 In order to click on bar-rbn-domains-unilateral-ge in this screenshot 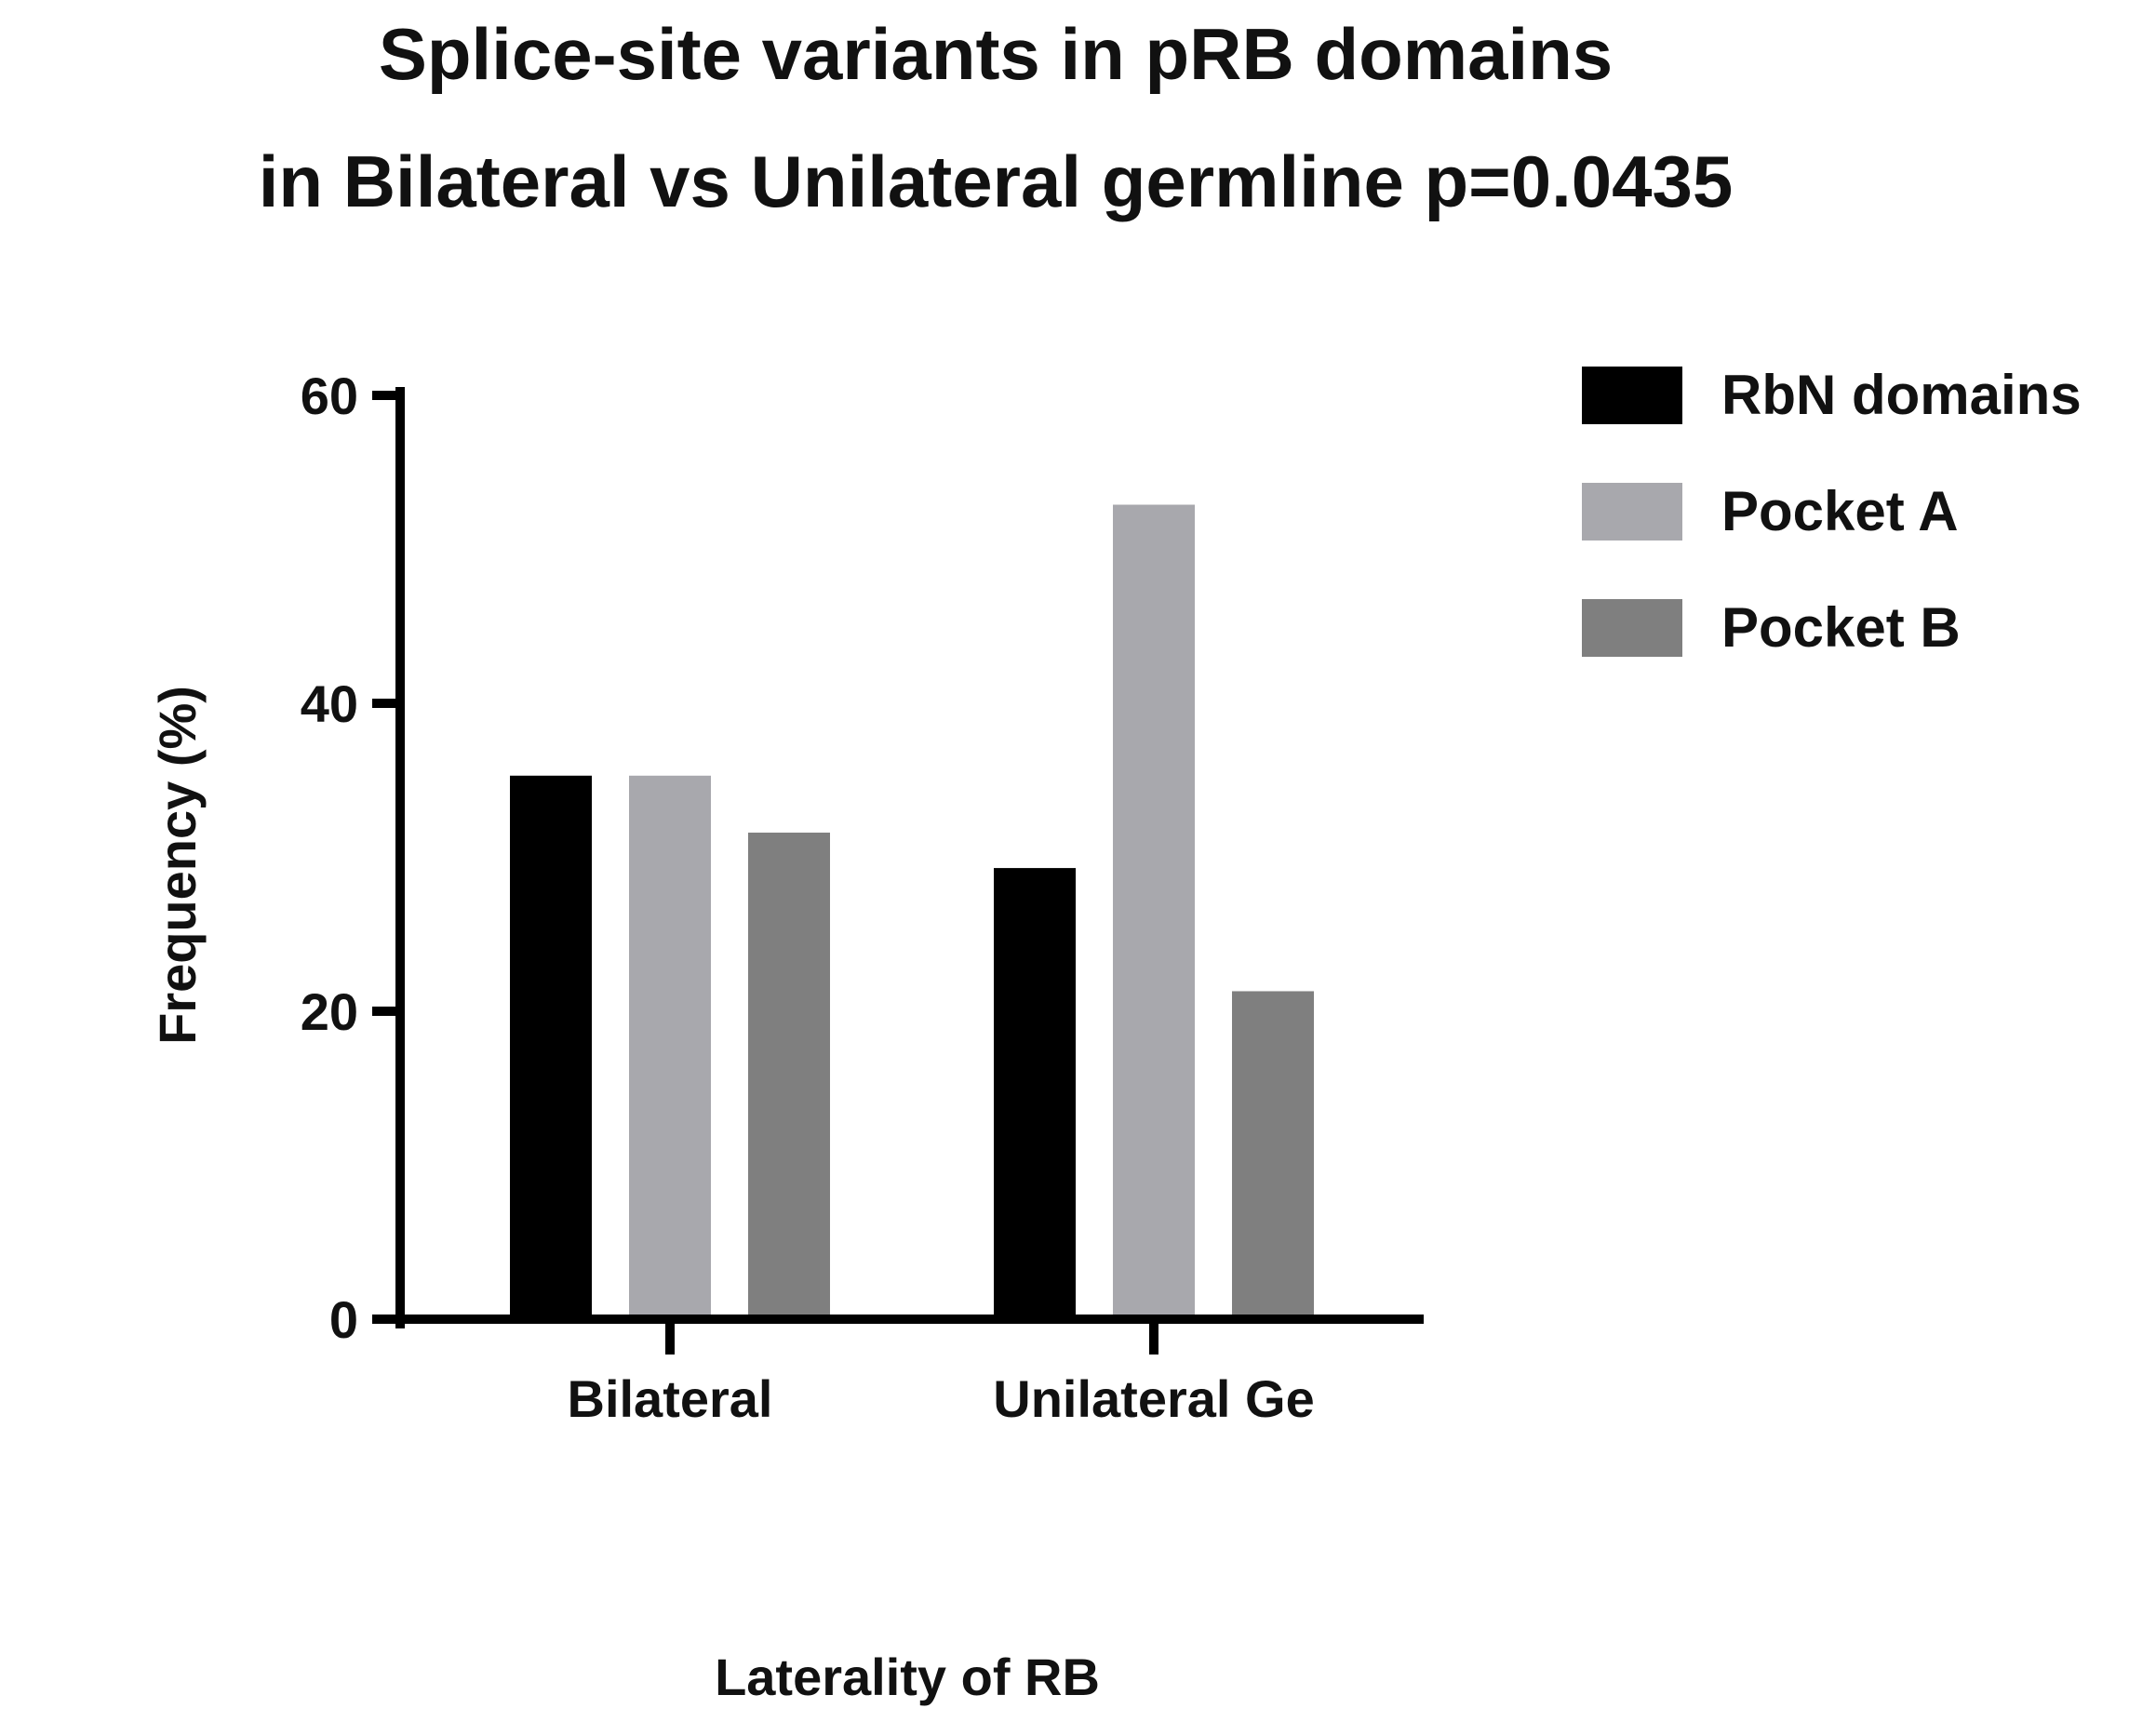, I will do `click(1035, 1093)`.